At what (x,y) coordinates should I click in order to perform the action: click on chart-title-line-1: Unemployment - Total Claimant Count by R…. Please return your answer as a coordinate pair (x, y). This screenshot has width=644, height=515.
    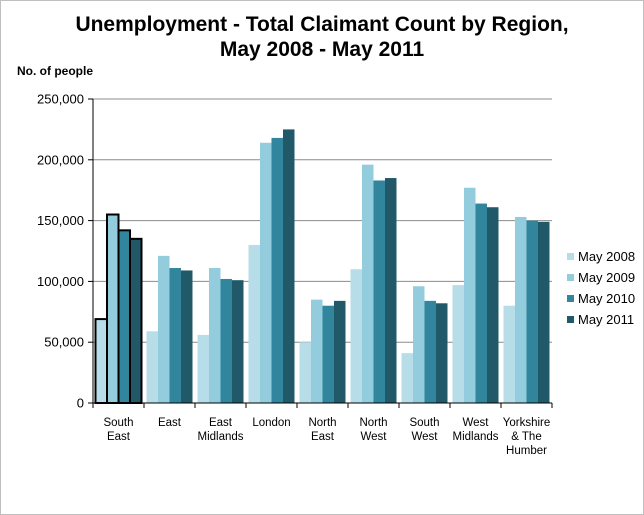
    Looking at the image, I should click on (322, 24).